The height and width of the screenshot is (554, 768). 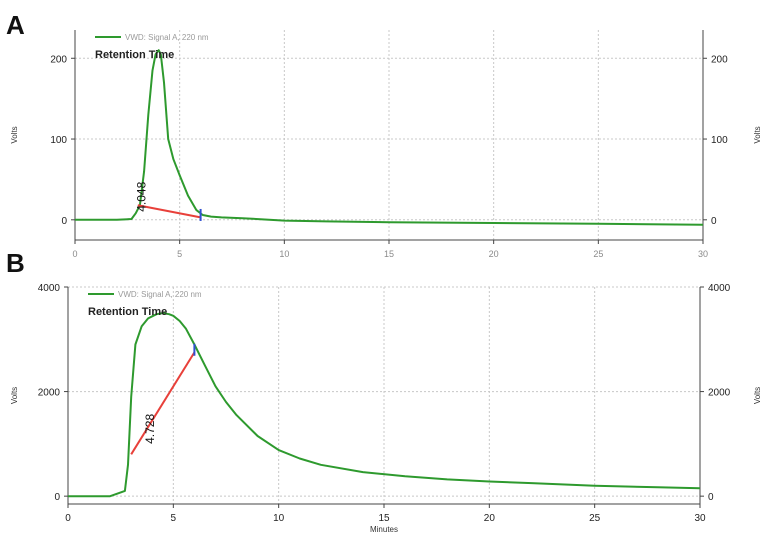 I want to click on y-tick-label-right: 2000, so click(x=719, y=393).